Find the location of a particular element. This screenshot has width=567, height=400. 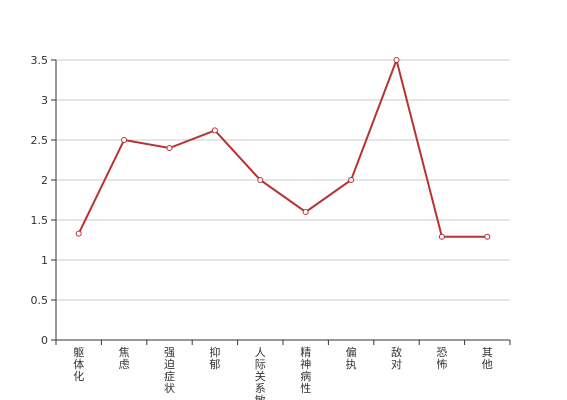

x-tick-label: 抑郁 is located at coordinates (214, 358).